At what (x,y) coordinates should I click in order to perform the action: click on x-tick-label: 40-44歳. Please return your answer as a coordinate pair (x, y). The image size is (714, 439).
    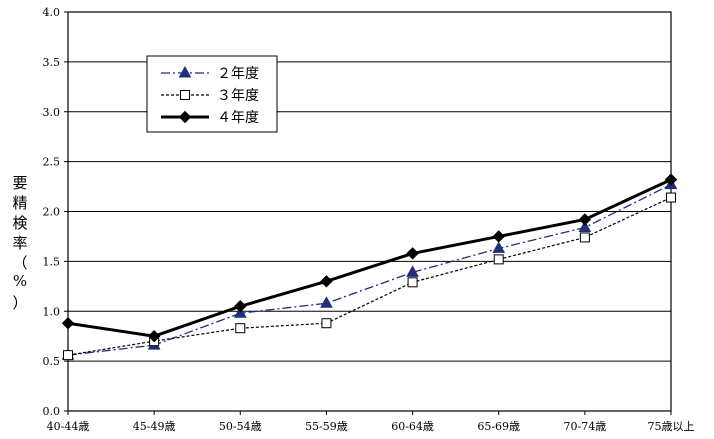
    Looking at the image, I should click on (68, 426).